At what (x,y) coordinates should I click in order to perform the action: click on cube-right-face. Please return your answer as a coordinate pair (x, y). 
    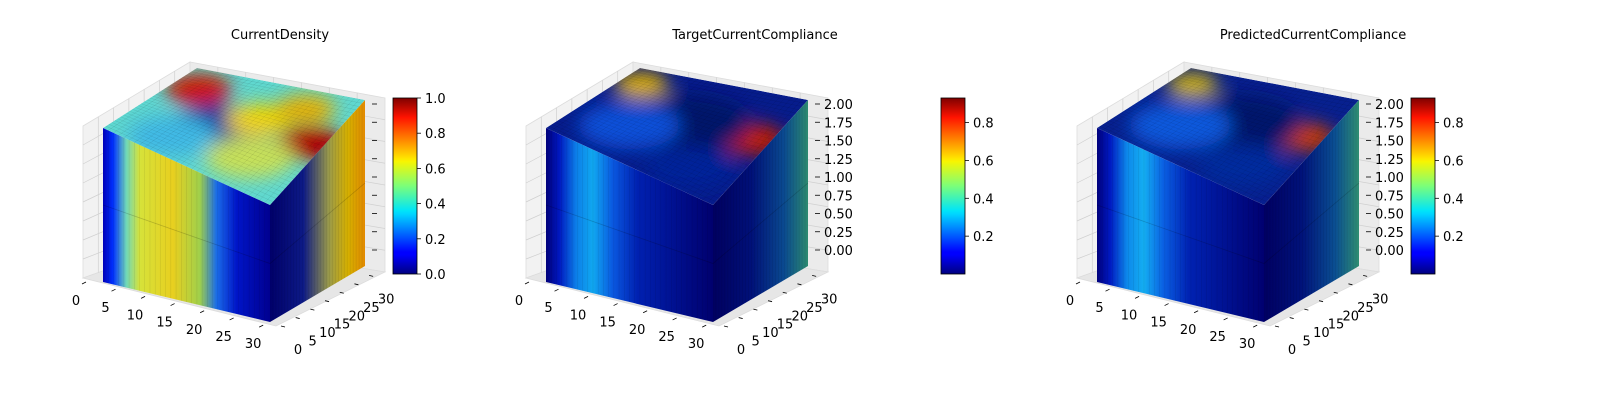
    Looking at the image, I should click on (317, 211).